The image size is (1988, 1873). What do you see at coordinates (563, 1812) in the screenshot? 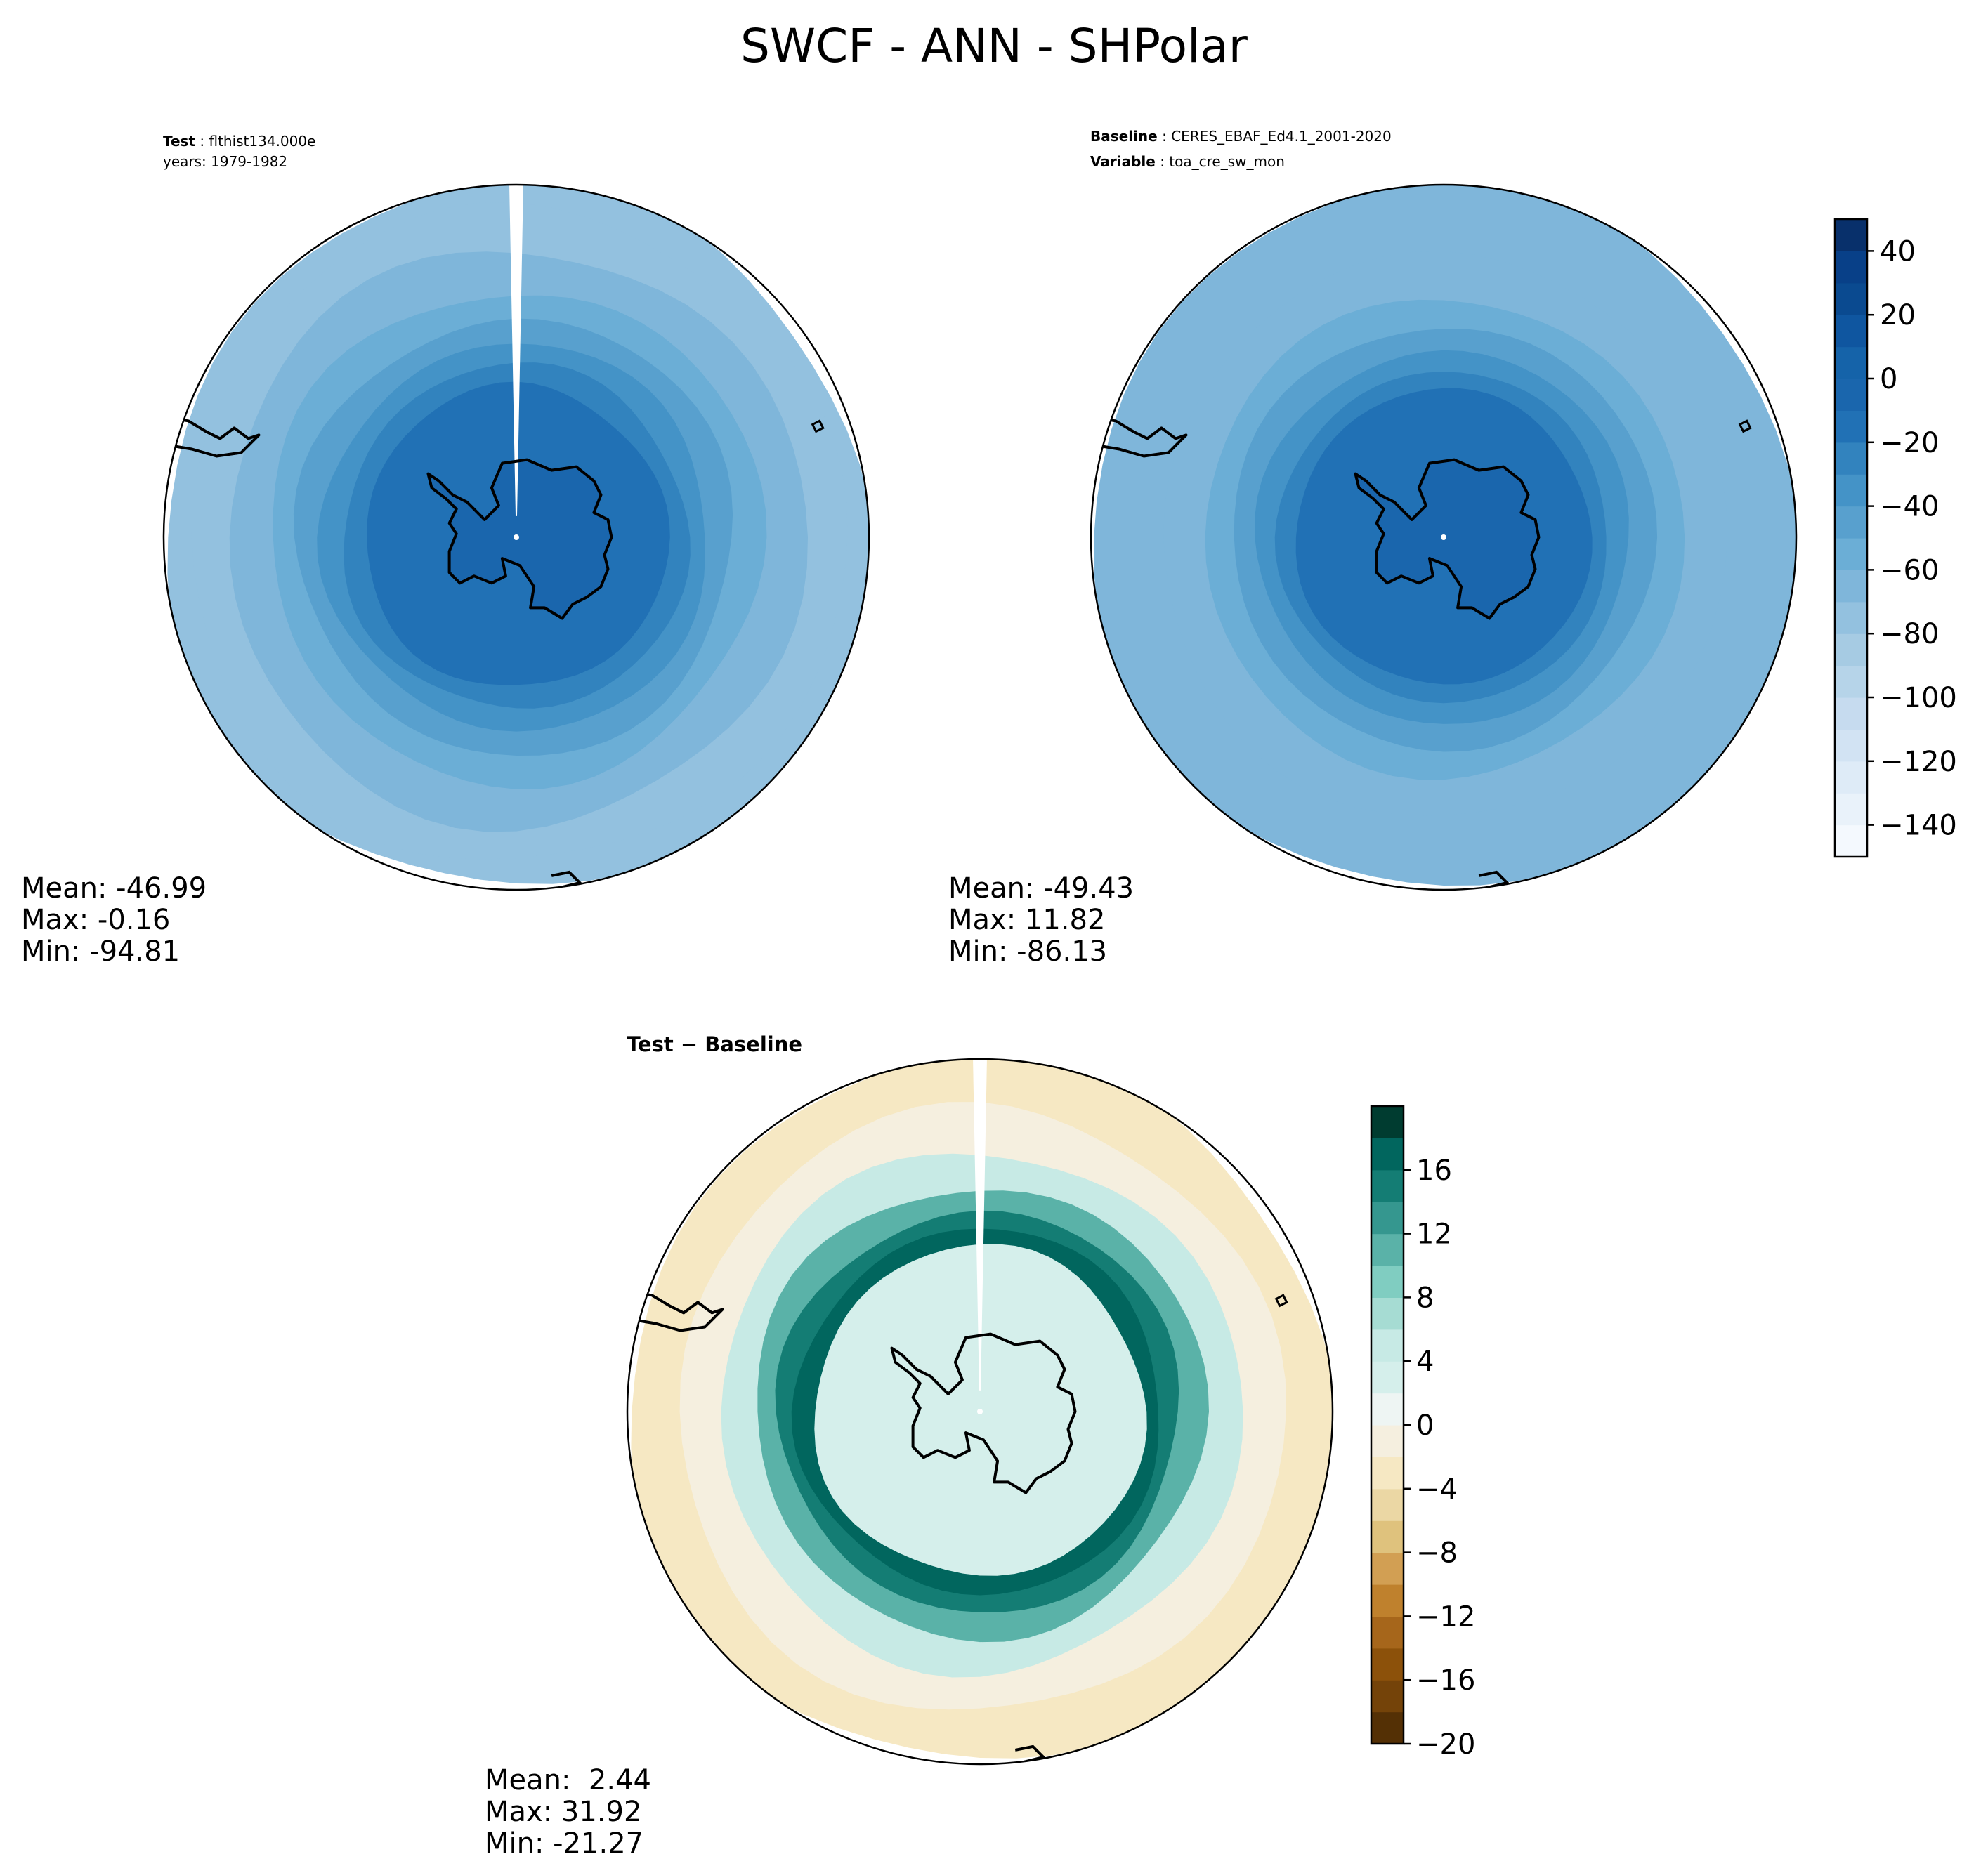
I see `difference-stat-max: Max: 31.92` at bounding box center [563, 1812].